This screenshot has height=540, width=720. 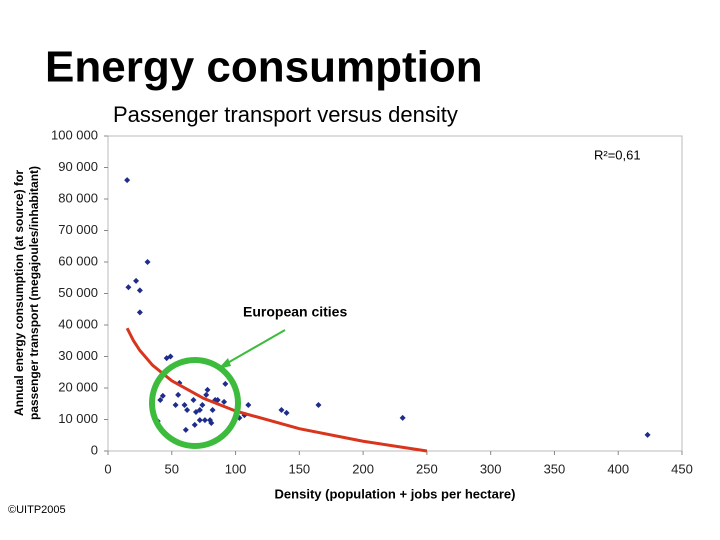 I want to click on y-tick-label: 50 000, so click(x=78, y=292).